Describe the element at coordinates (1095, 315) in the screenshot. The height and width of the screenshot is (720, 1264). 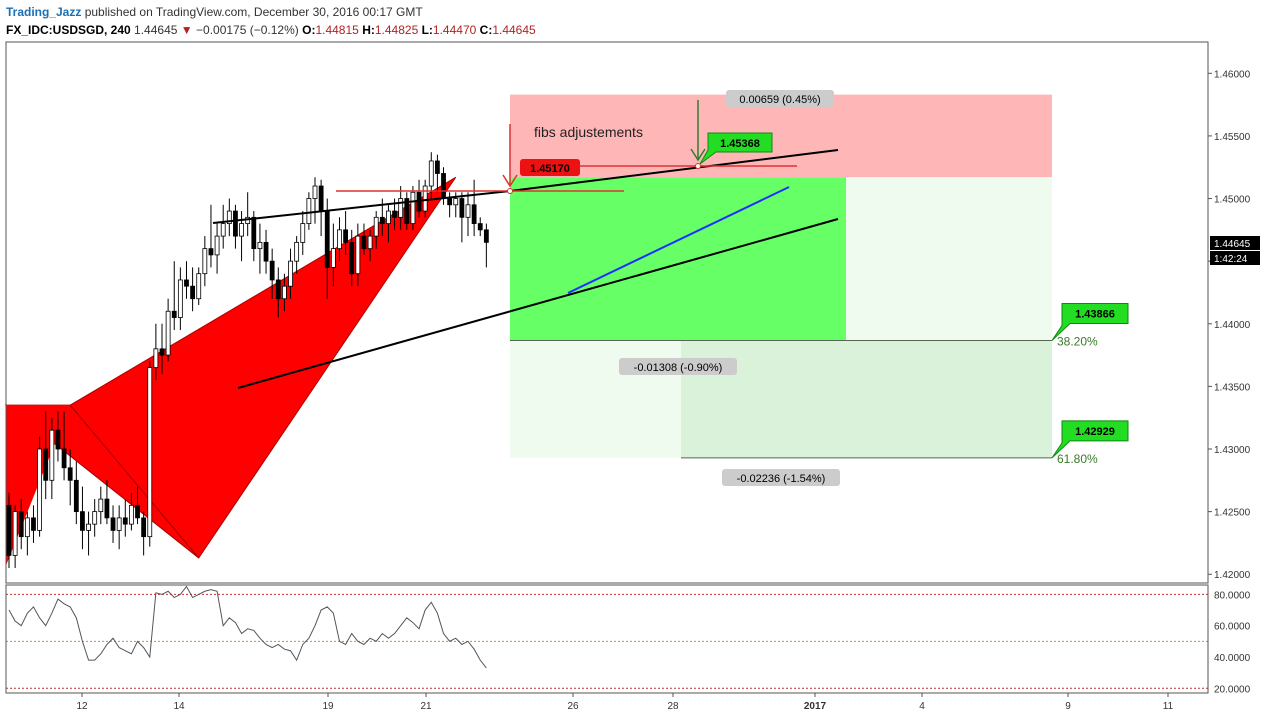
I see `fib38-price-label: 1.43866` at that location.